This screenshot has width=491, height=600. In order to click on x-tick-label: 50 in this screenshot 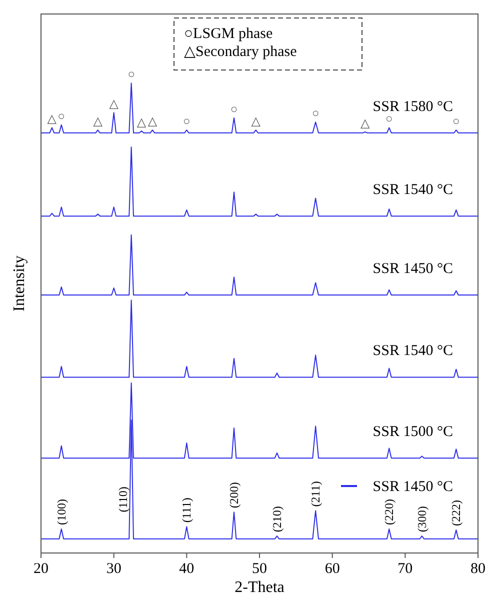, I will do `click(259, 569)`.